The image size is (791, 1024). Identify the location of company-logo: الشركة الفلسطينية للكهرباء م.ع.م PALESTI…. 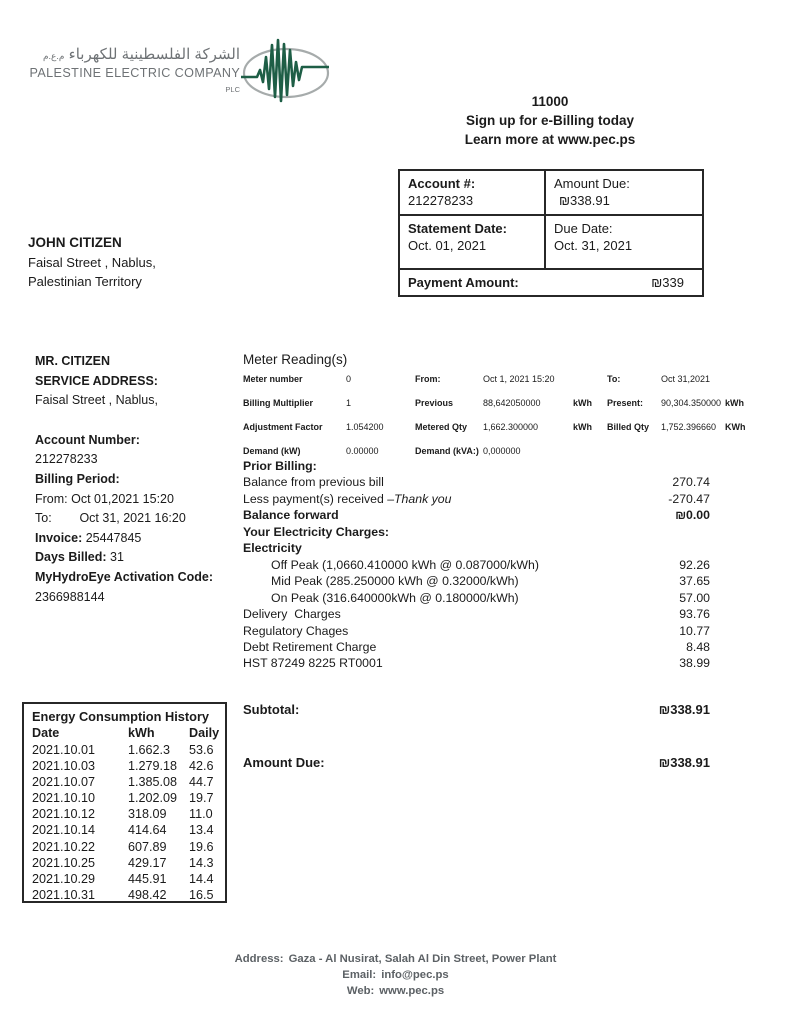
(129, 71).